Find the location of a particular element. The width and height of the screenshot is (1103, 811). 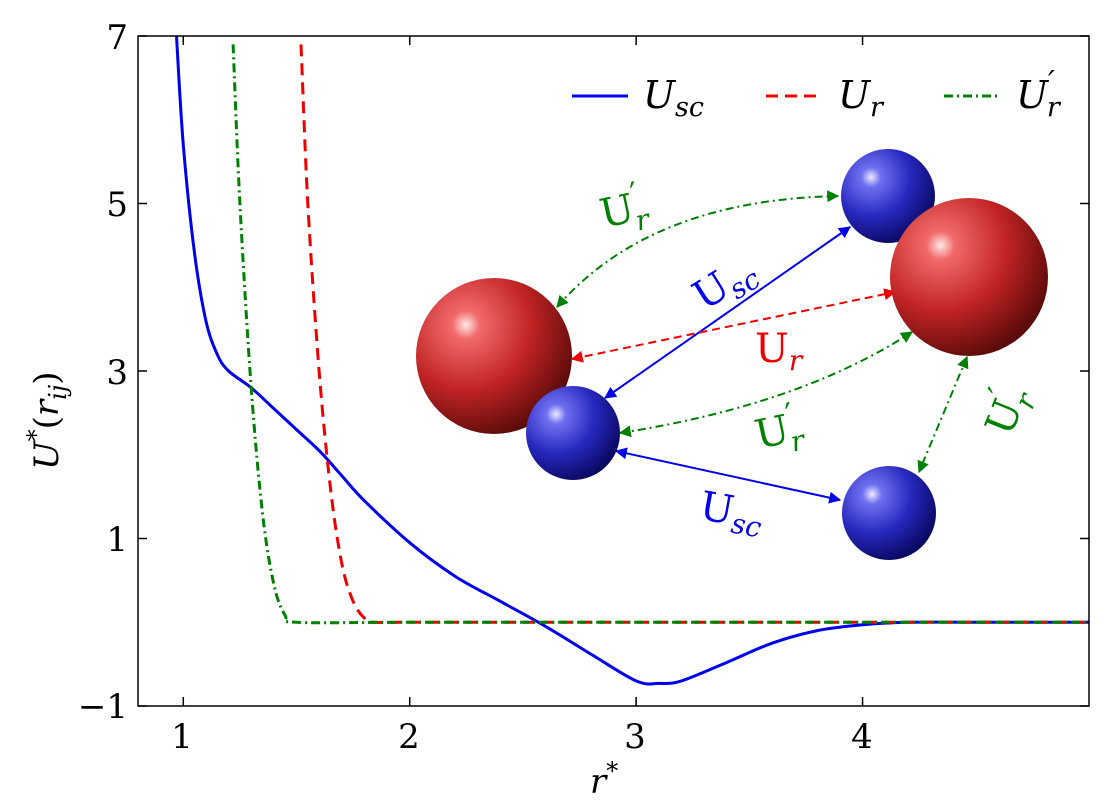

arrow-usc-top is located at coordinates (727, 312).